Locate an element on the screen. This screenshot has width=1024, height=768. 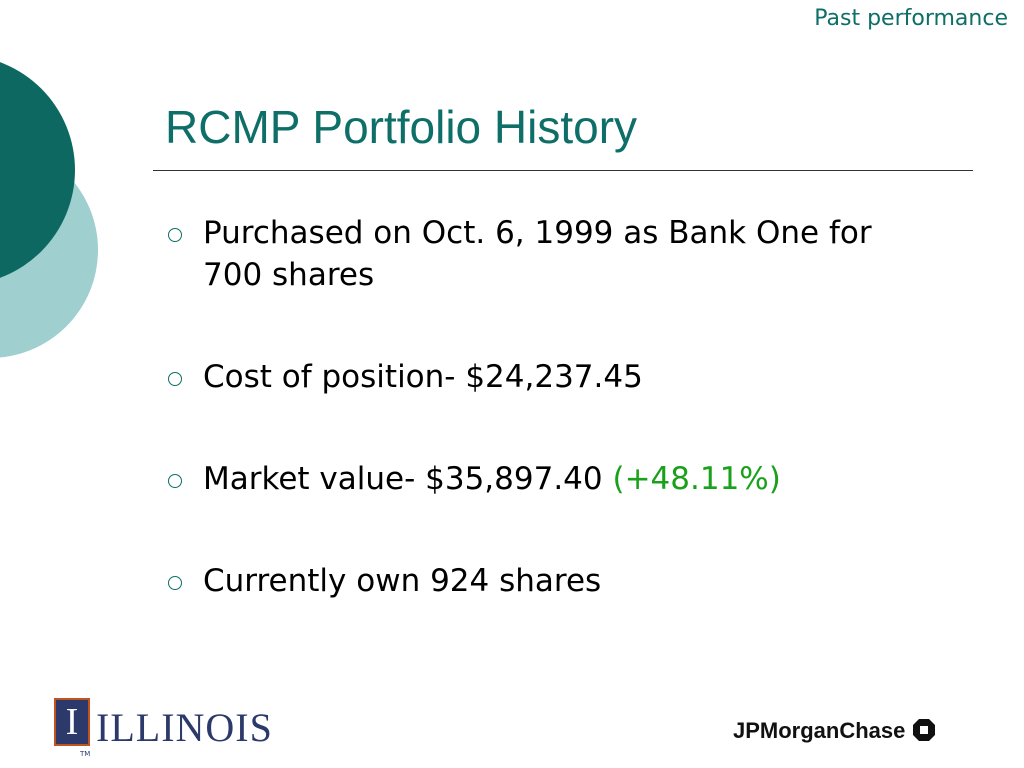
bullet: Currently own 924 shares is located at coordinates (550, 581).